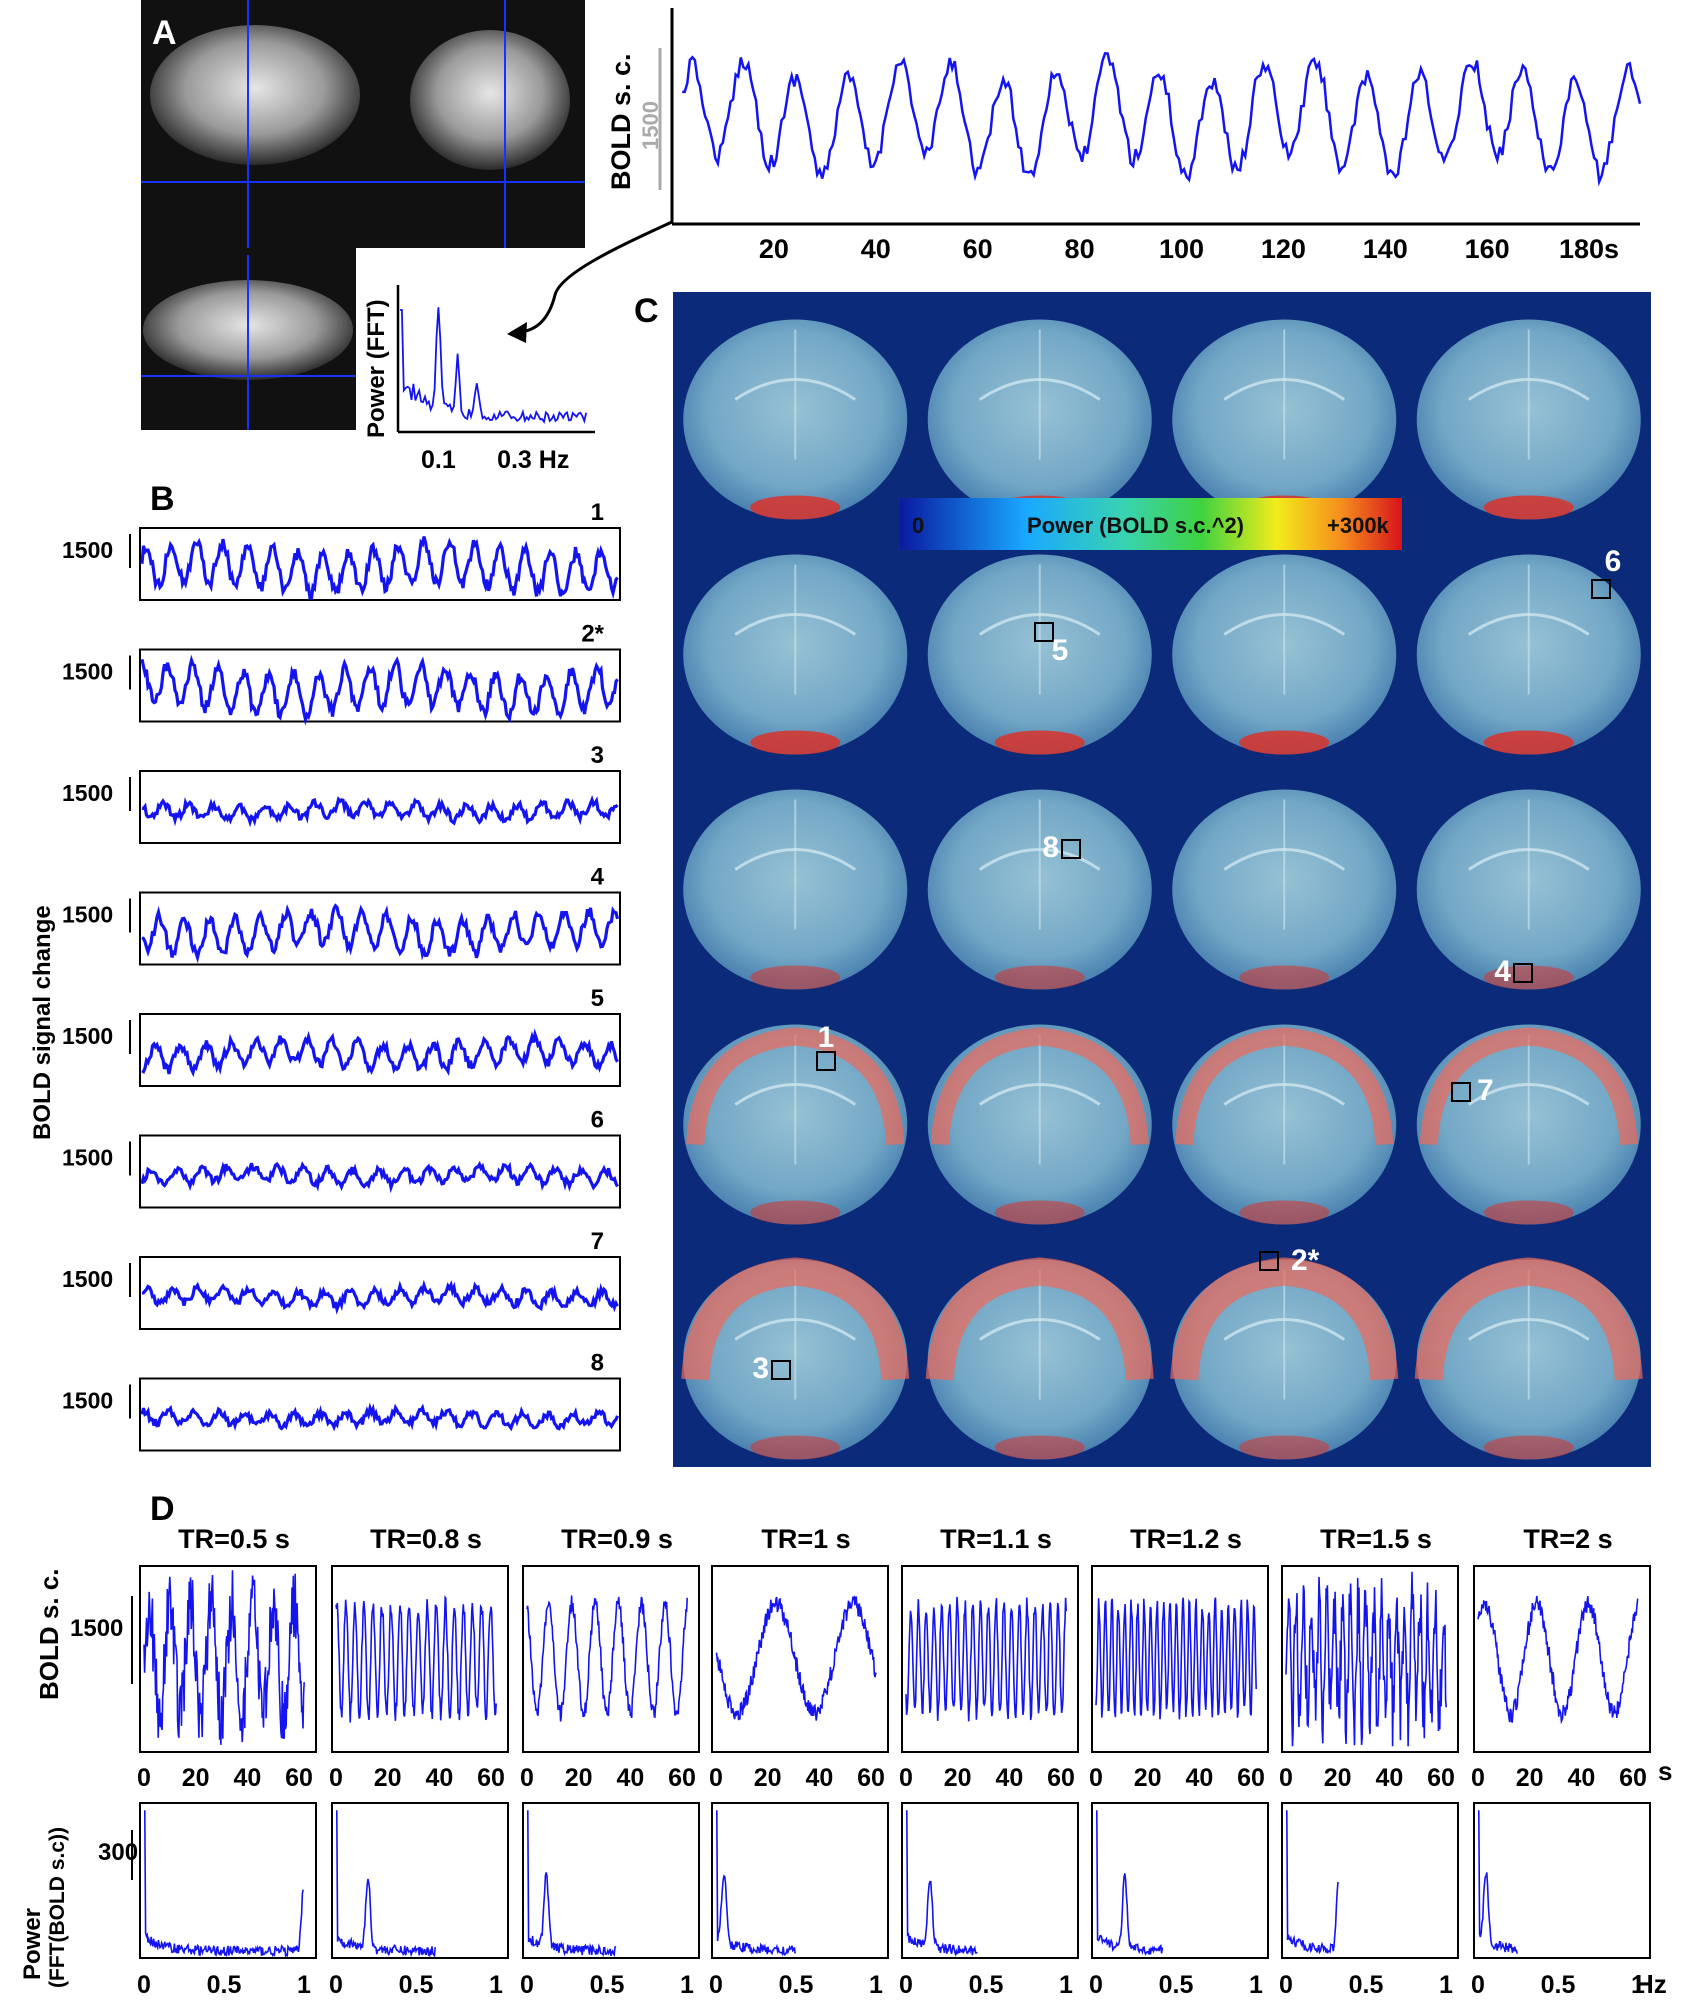 The width and height of the screenshot is (1696, 2000). Describe the element at coordinates (1665, 1771) in the screenshot. I see `d-trace-unit: s` at that location.